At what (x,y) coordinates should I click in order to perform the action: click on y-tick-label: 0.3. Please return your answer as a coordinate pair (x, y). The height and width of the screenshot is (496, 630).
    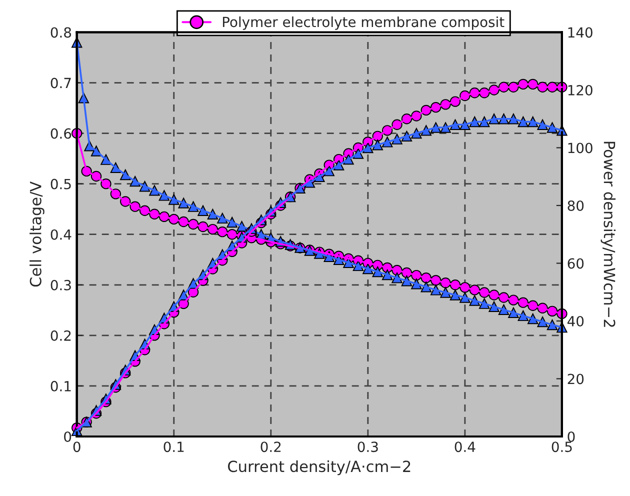
    Looking at the image, I should click on (60, 285).